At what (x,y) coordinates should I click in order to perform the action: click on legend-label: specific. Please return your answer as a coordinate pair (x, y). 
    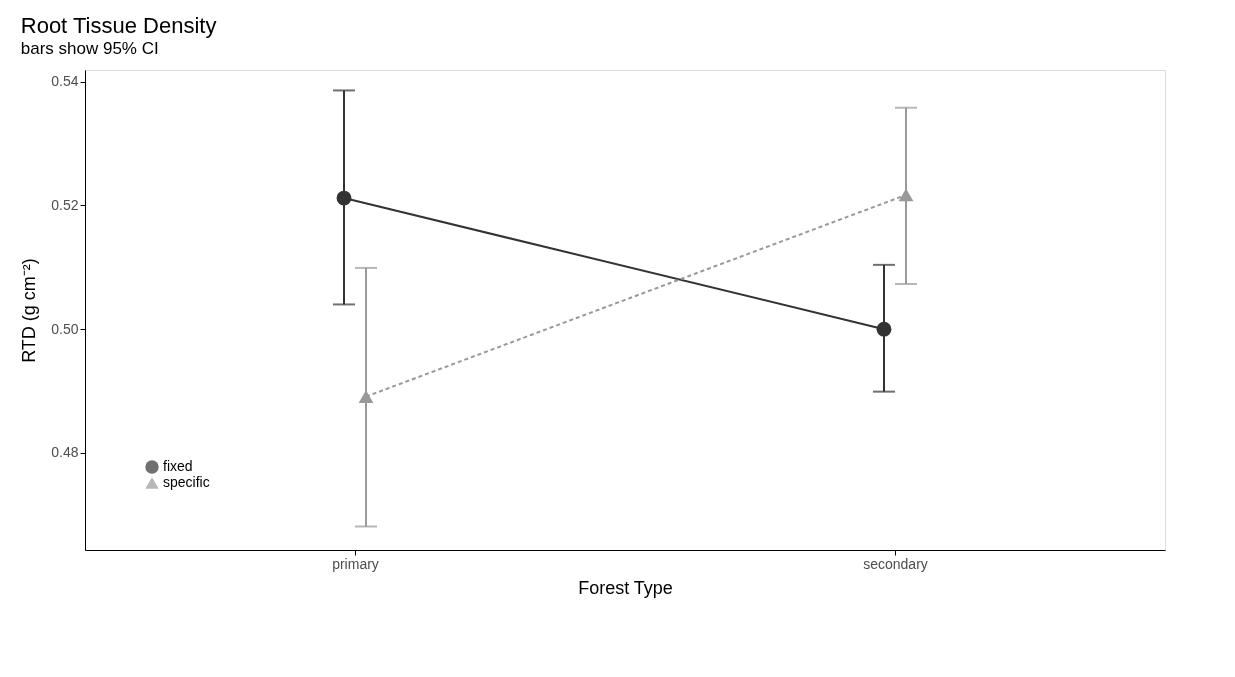
    Looking at the image, I should click on (186, 482).